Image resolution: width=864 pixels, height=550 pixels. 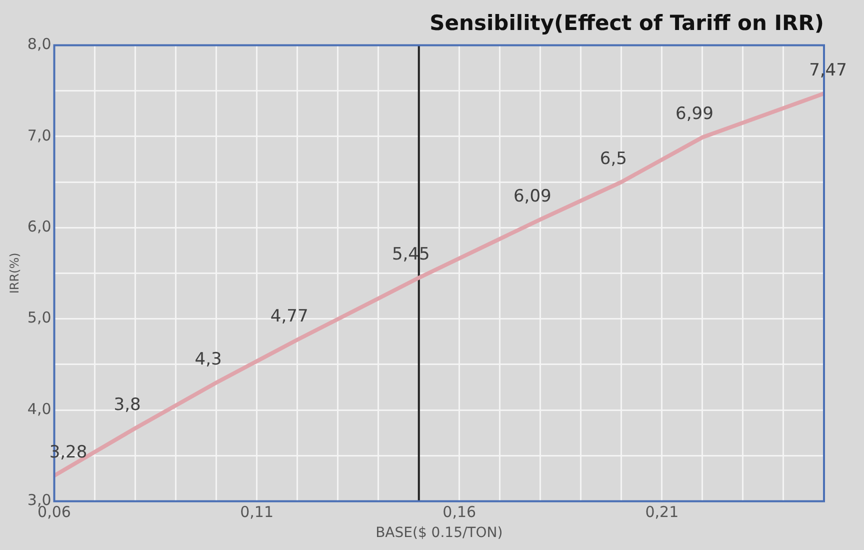 What do you see at coordinates (127, 405) in the screenshot?
I see `data-label: 3,8` at bounding box center [127, 405].